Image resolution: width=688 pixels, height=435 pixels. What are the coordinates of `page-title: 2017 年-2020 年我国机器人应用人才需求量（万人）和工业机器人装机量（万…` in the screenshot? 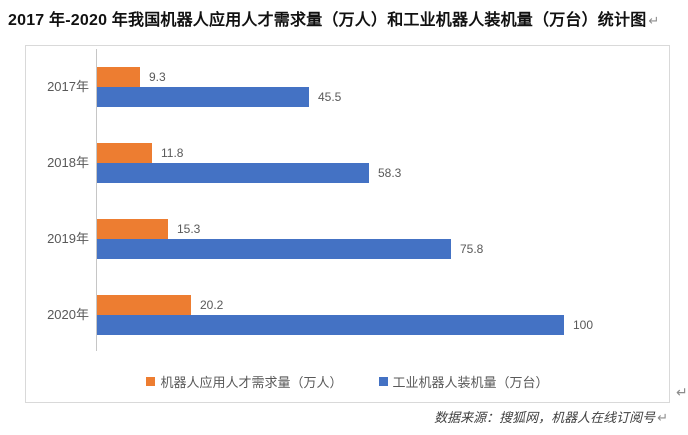 It's located at (334, 18).